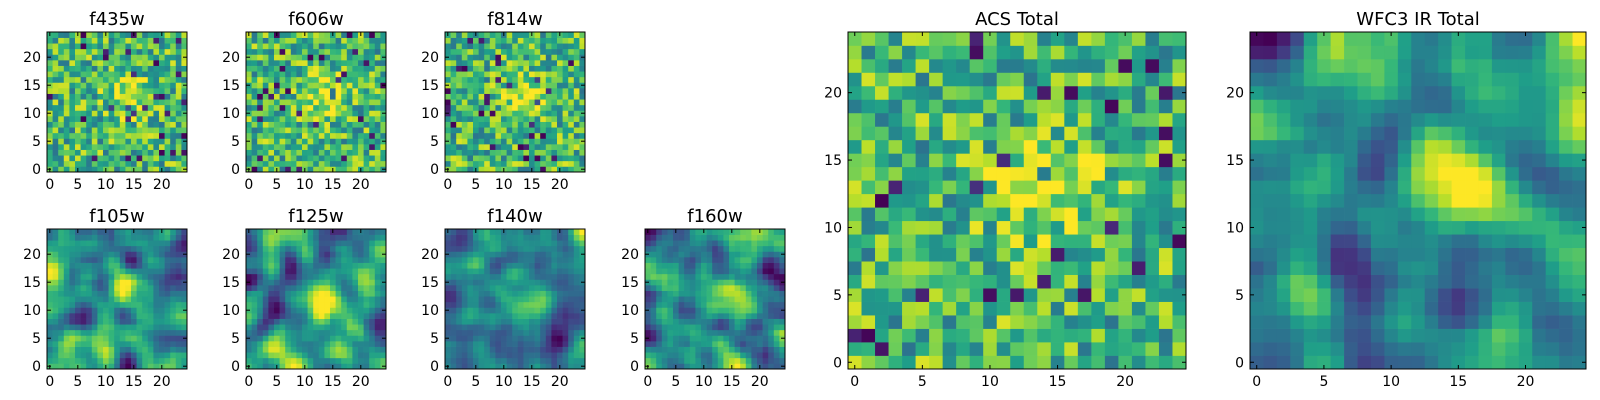  What do you see at coordinates (77, 185) in the screenshot?
I see `x-tick-label: 5` at bounding box center [77, 185].